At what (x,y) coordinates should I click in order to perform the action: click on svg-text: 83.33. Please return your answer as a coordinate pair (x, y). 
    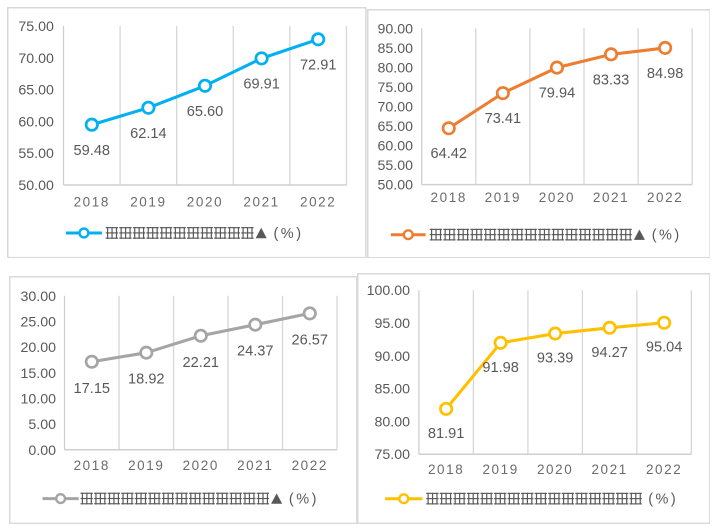
    Looking at the image, I should click on (610, 80).